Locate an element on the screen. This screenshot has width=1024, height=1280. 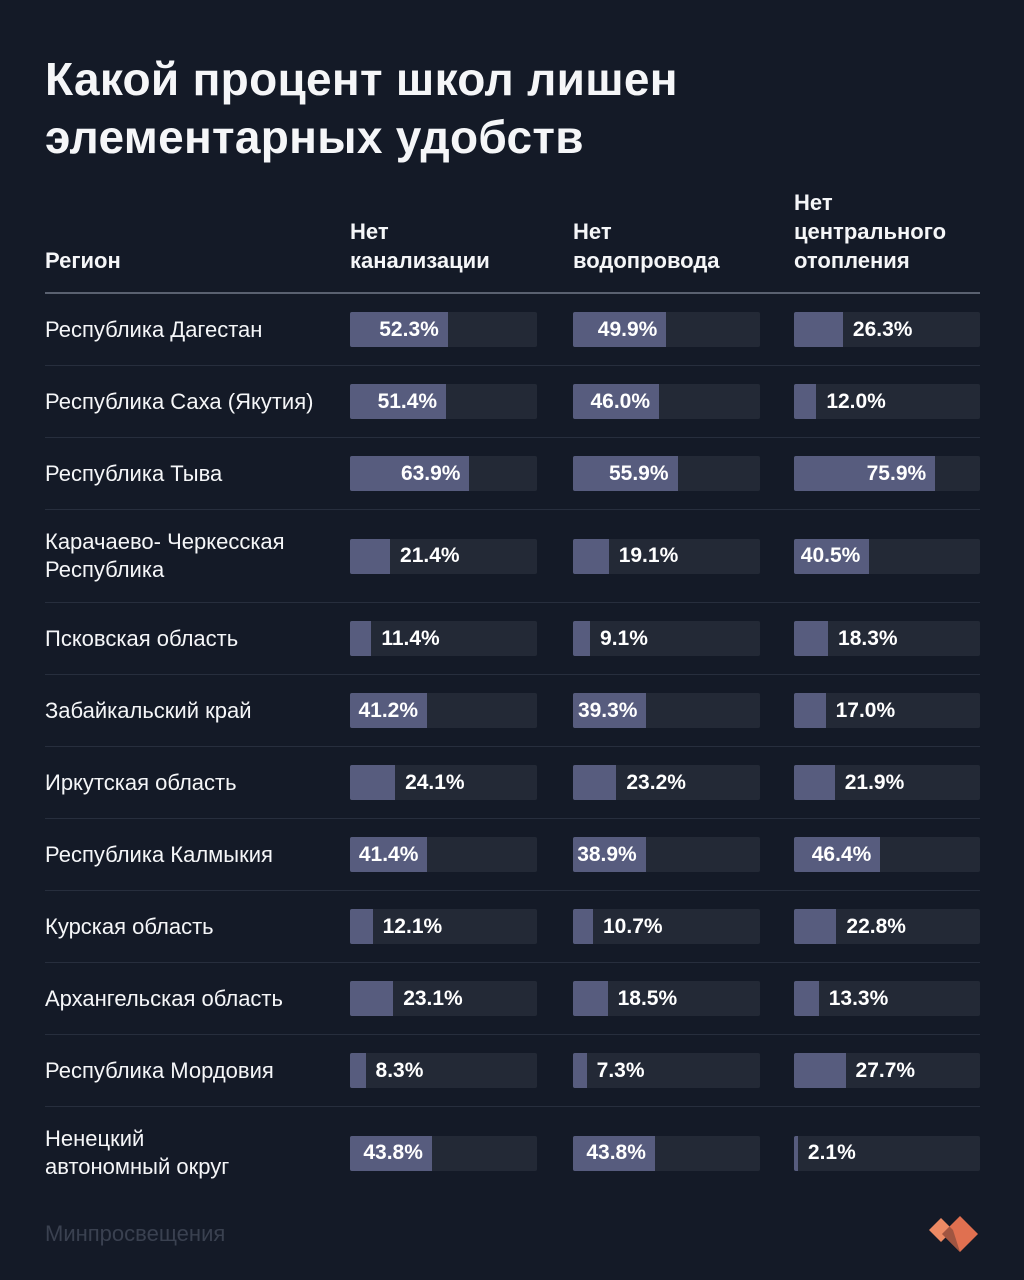
bar-value-label: 55.9% is located at coordinates (638, 473).